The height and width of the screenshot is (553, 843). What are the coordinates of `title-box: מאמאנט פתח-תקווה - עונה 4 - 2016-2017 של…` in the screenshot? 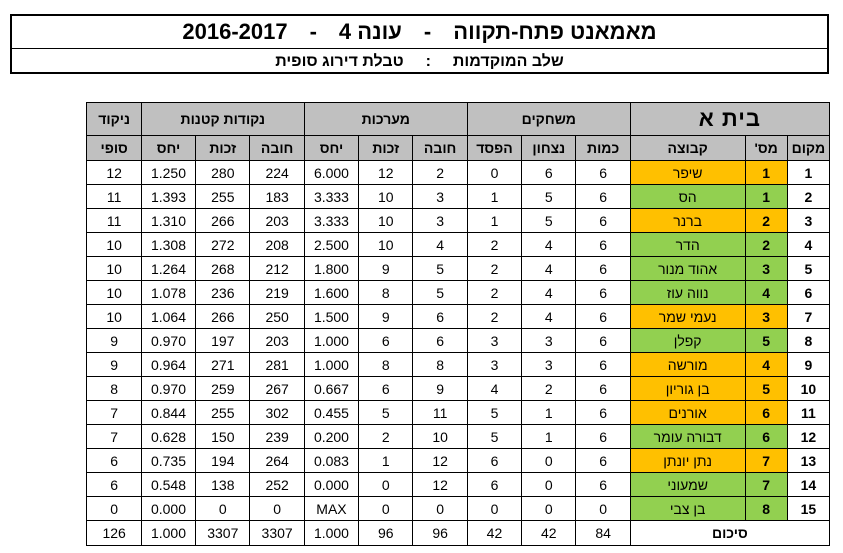 It's located at (419, 44).